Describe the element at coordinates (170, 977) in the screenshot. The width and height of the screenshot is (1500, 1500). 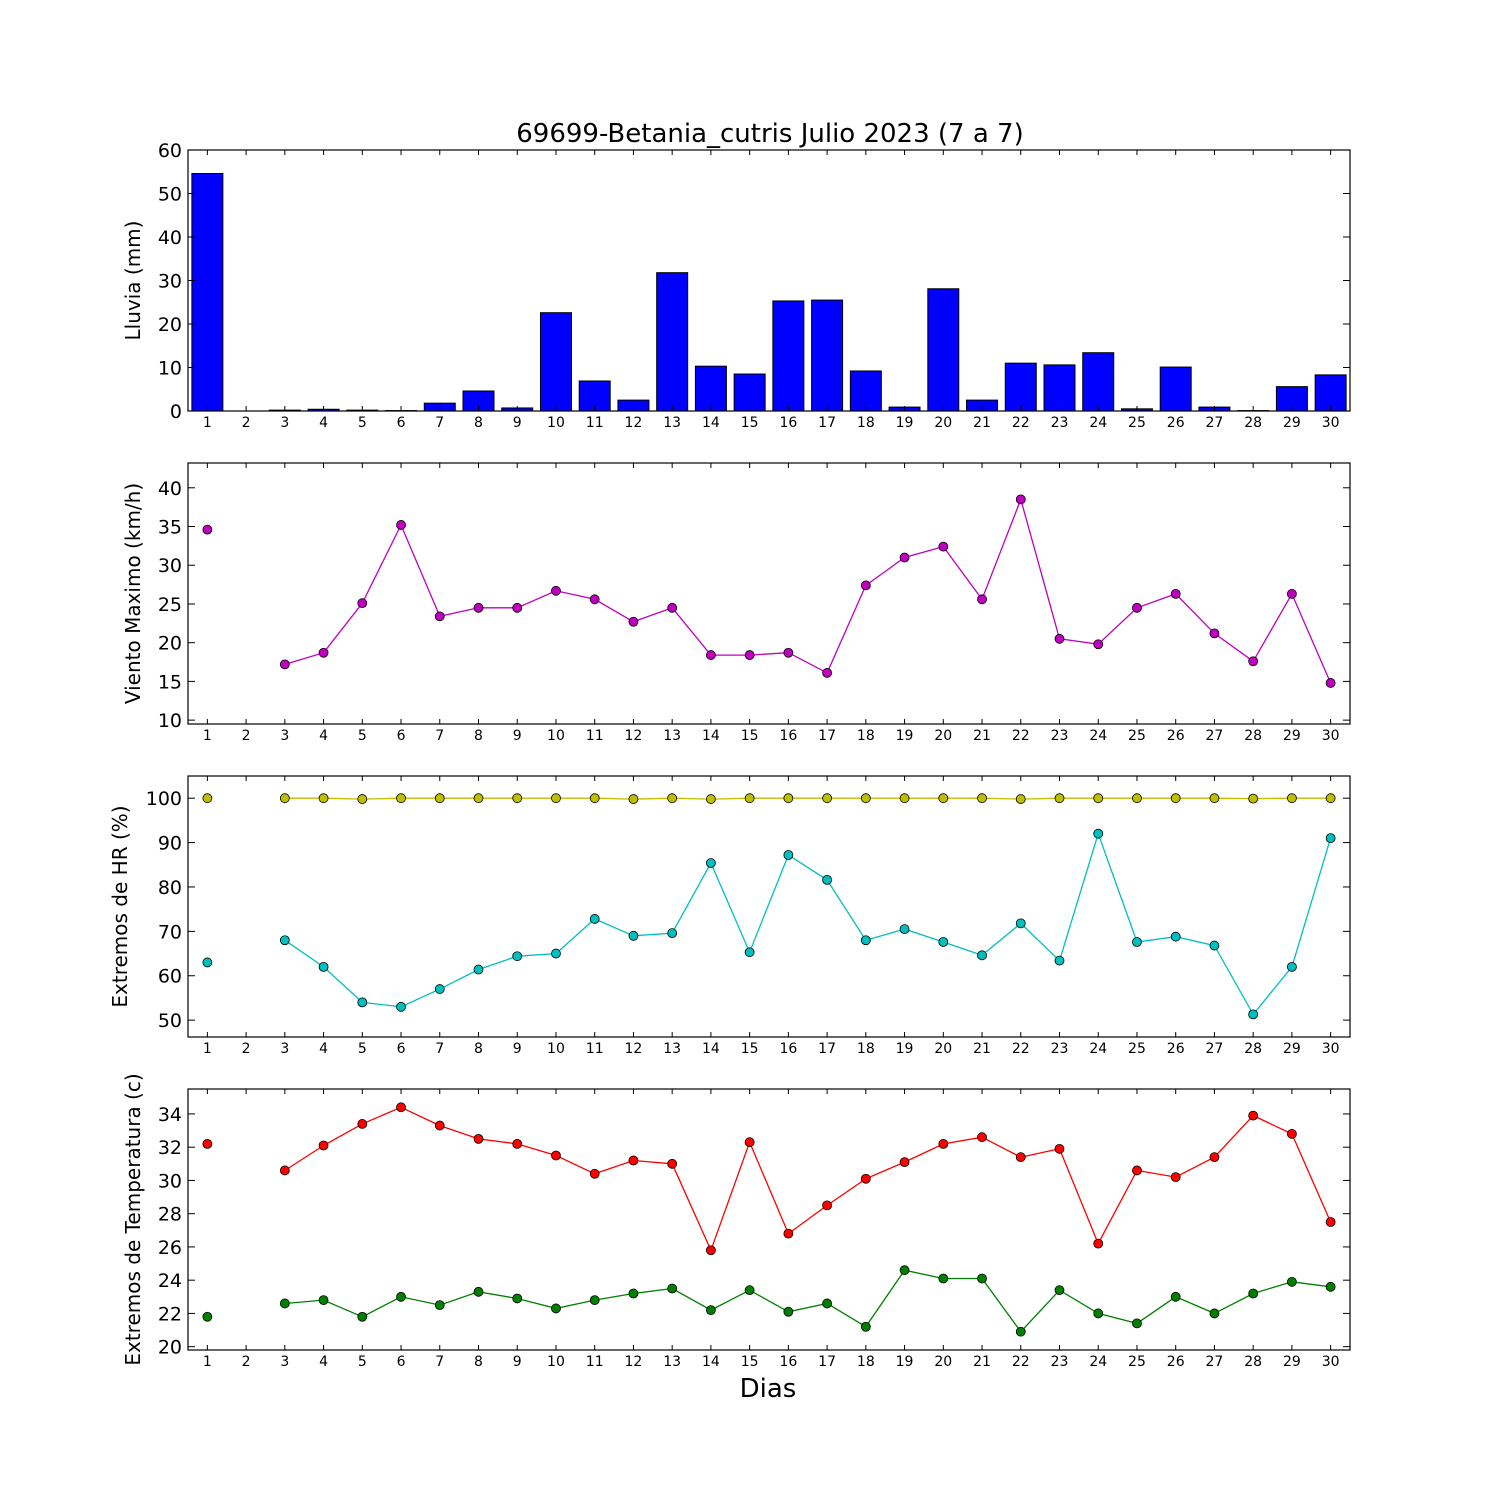
I see `y-tick-label: 60` at that location.